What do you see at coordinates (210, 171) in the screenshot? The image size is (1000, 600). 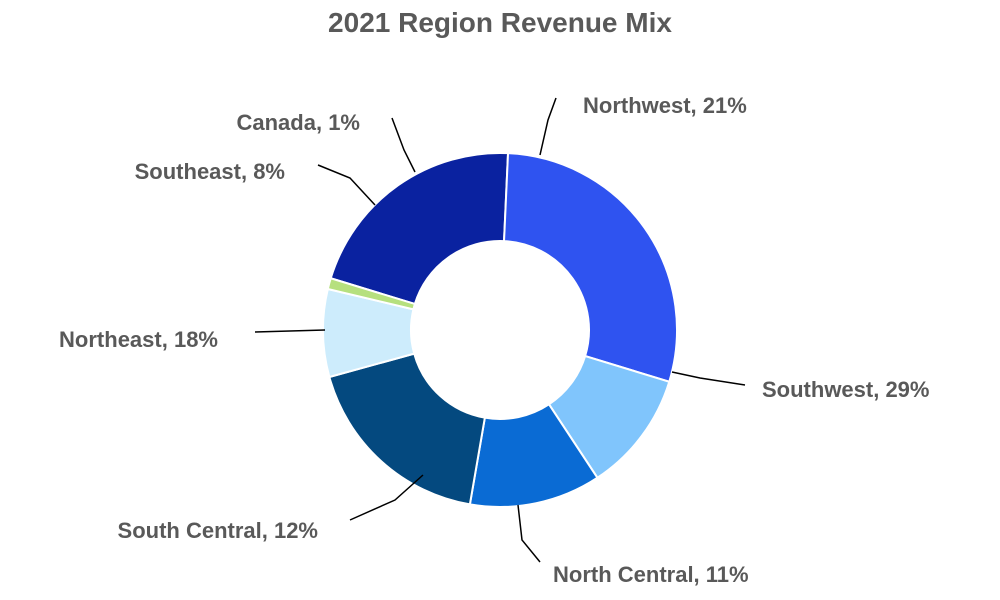 I see `slice-label-southeast: Southeast, 8%` at bounding box center [210, 171].